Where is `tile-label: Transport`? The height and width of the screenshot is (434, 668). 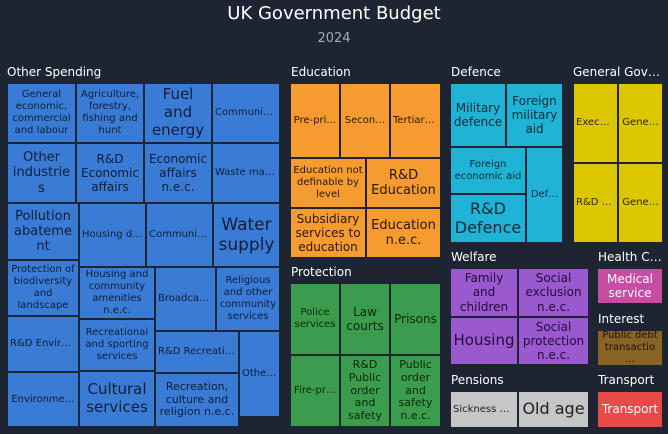 tile-label: Transport is located at coordinates (630, 409).